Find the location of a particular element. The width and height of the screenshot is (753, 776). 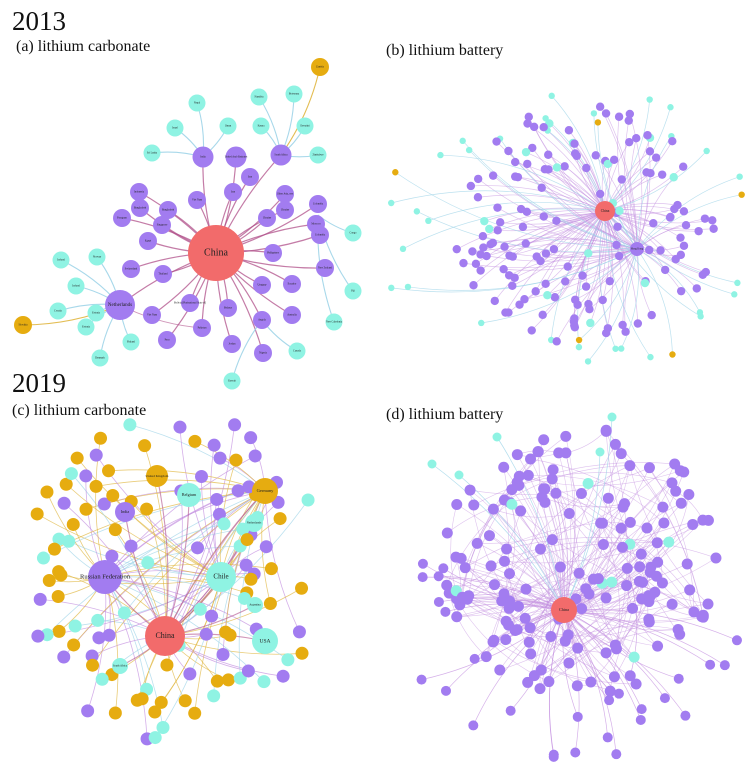

node-label: Thailand is located at coordinates (163, 274).